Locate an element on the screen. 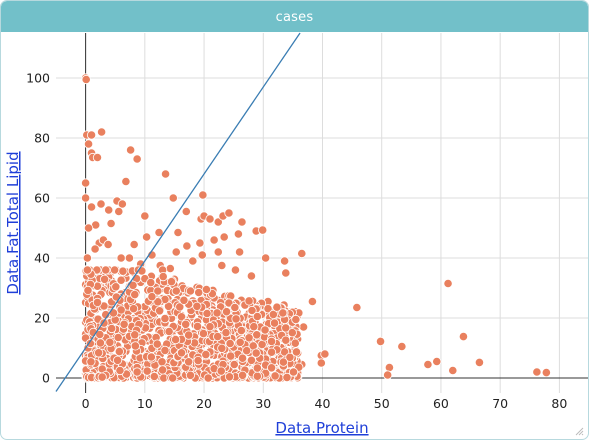 This screenshot has width=591, height=442. resize-grip-icon is located at coordinates (579, 431).